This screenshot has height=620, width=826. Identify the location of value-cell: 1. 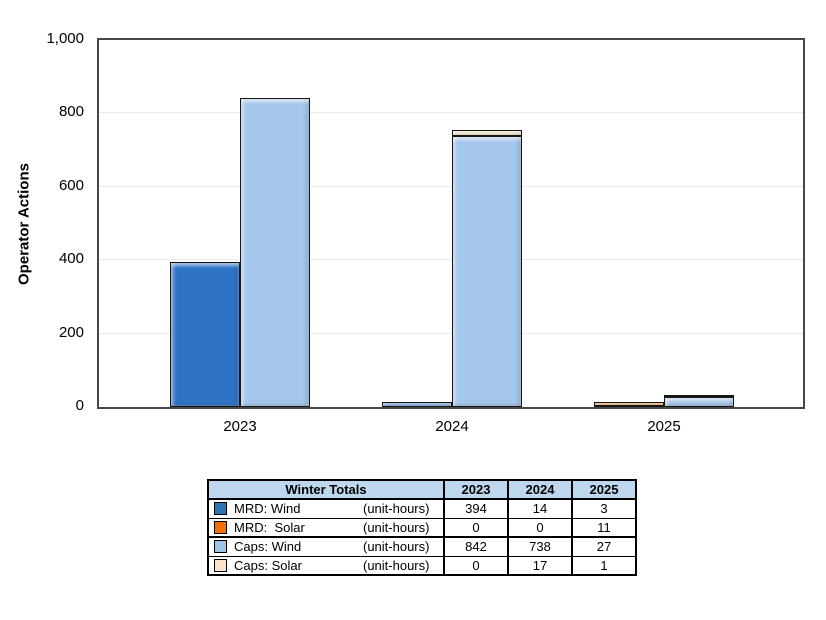
(604, 565).